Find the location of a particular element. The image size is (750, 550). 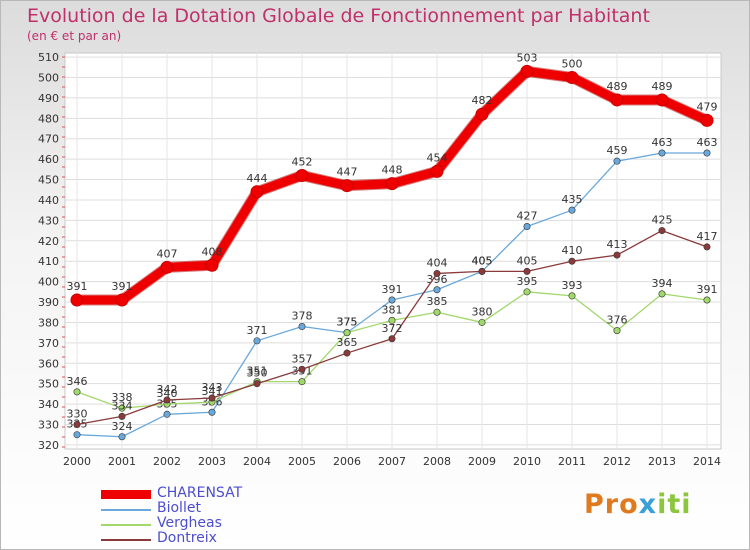

data-label: 417 is located at coordinates (707, 236).